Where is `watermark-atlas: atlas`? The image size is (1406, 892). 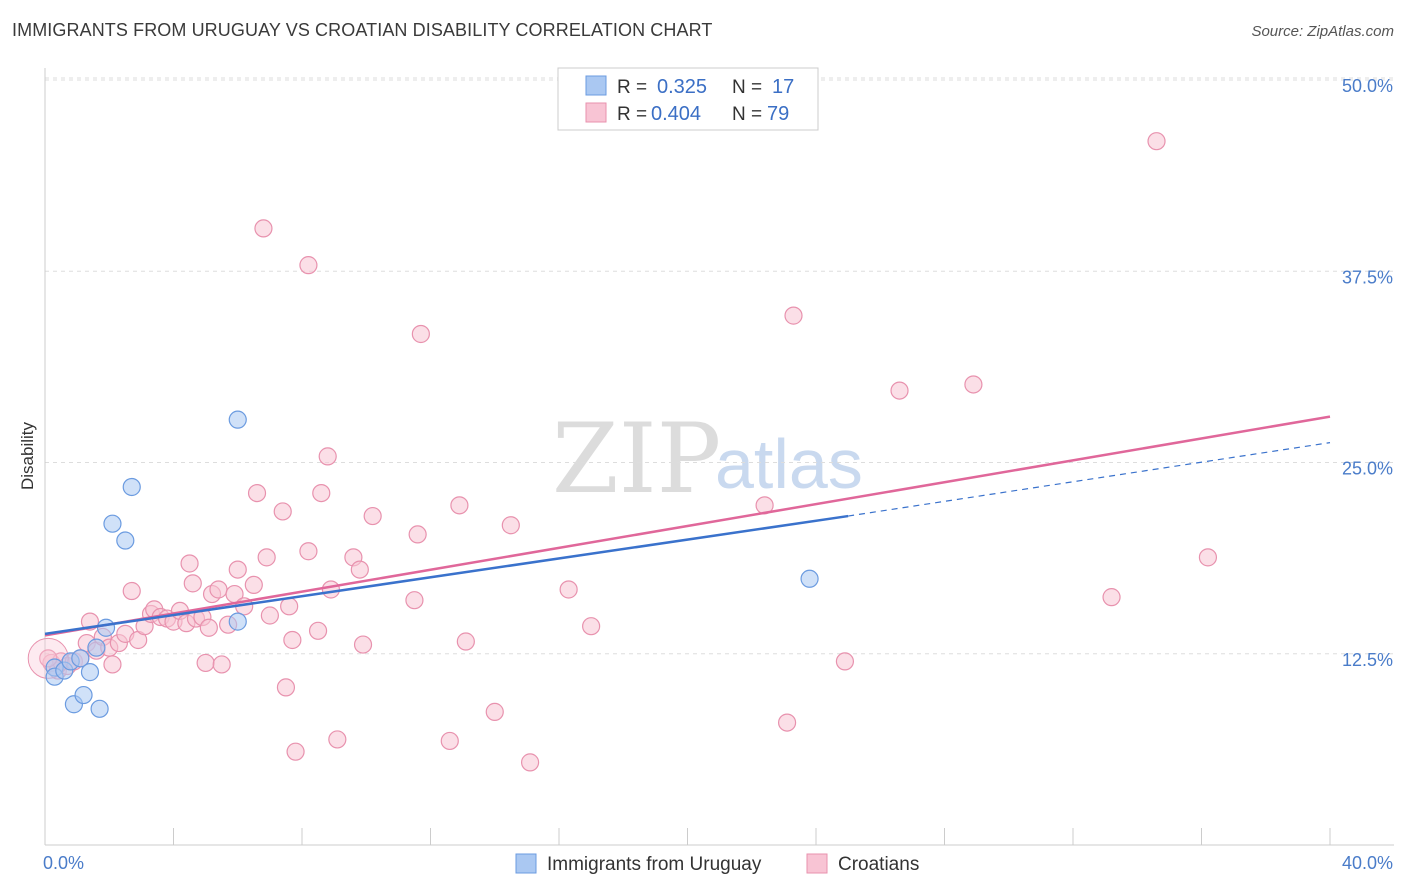
watermark-atlas: atlas is located at coordinates (789, 464).